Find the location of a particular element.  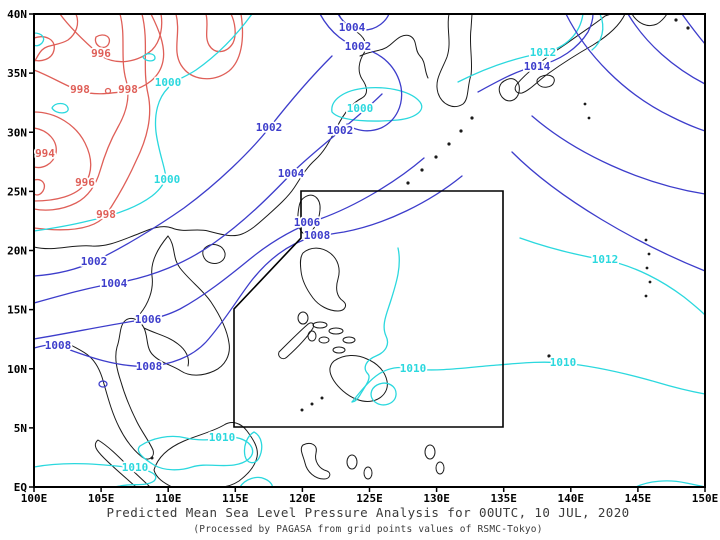

isobar-1000-line is located at coordinates (143, 122).